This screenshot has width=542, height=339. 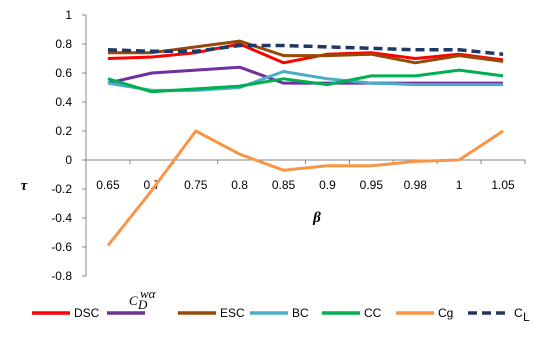 I want to click on y-tick-label: 1, so click(x=68, y=15).